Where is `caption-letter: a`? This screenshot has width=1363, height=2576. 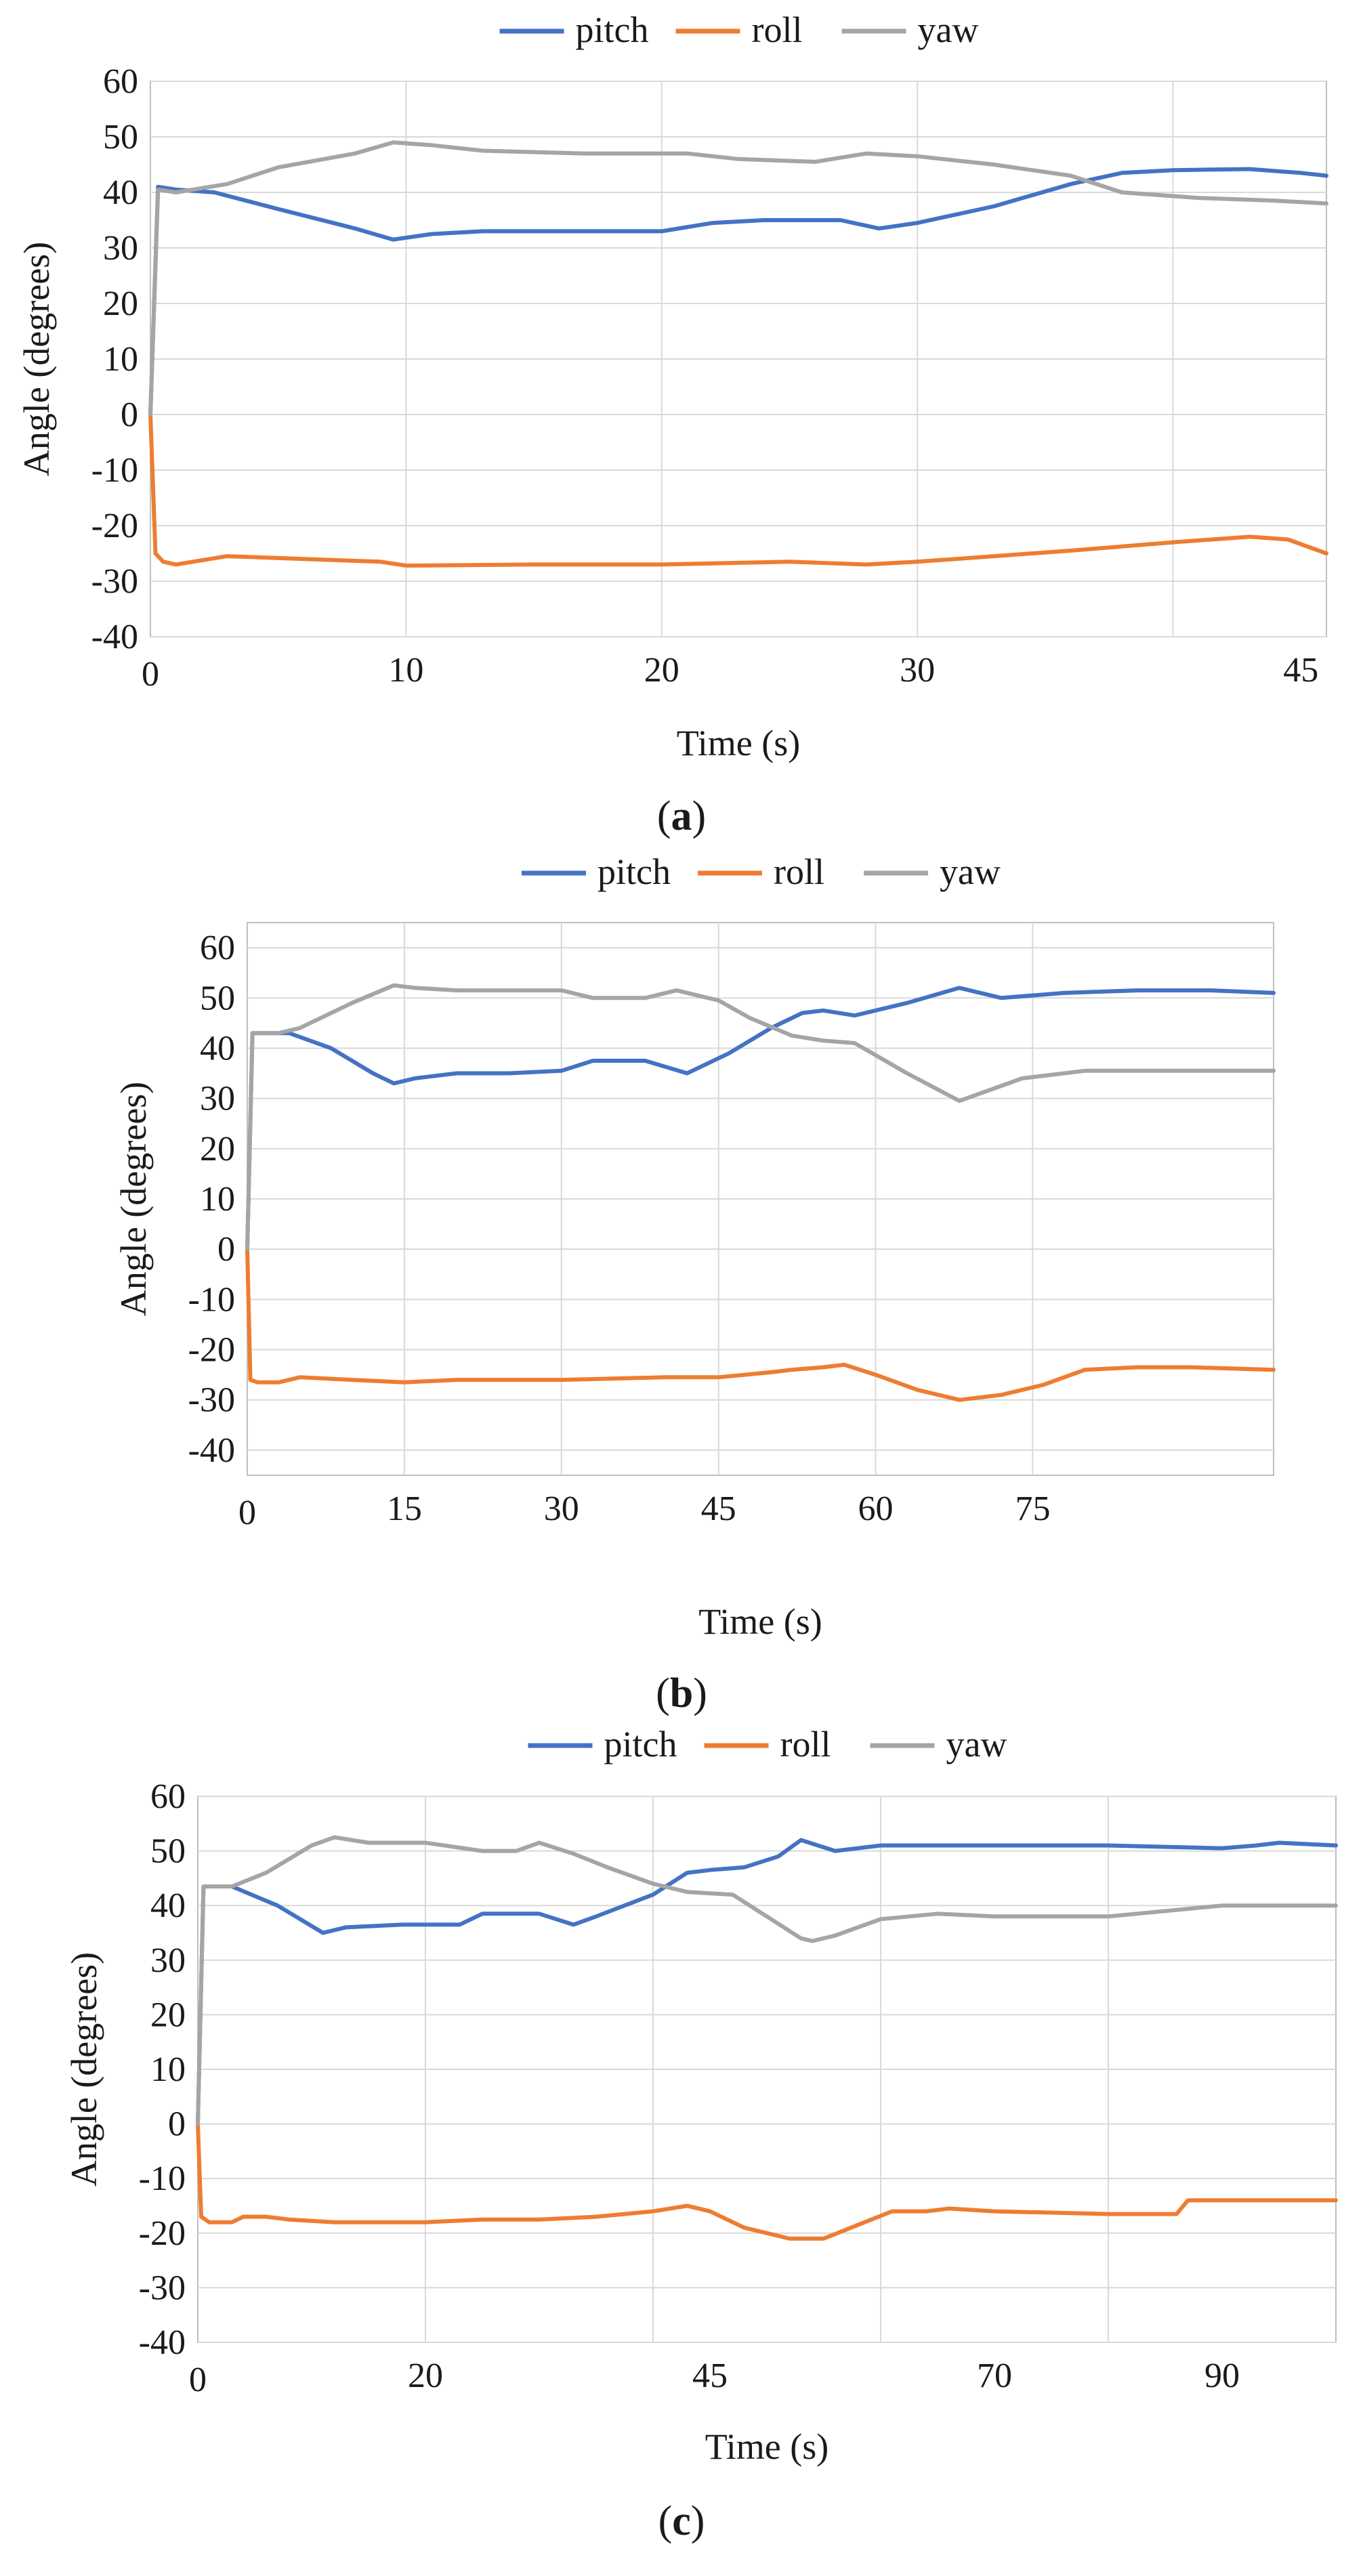 caption-letter: a is located at coordinates (681, 816).